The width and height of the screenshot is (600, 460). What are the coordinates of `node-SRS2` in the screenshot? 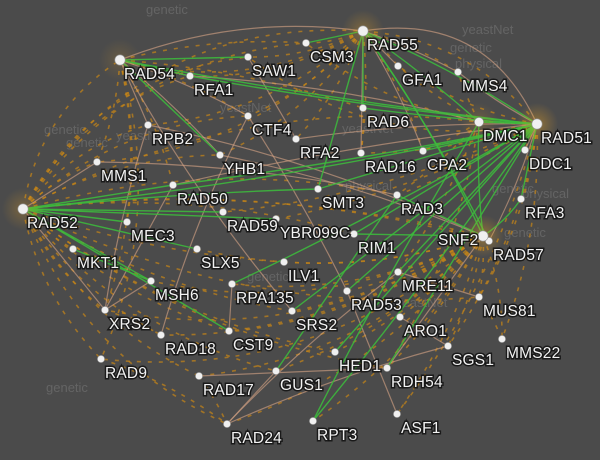 It's located at (292, 311).